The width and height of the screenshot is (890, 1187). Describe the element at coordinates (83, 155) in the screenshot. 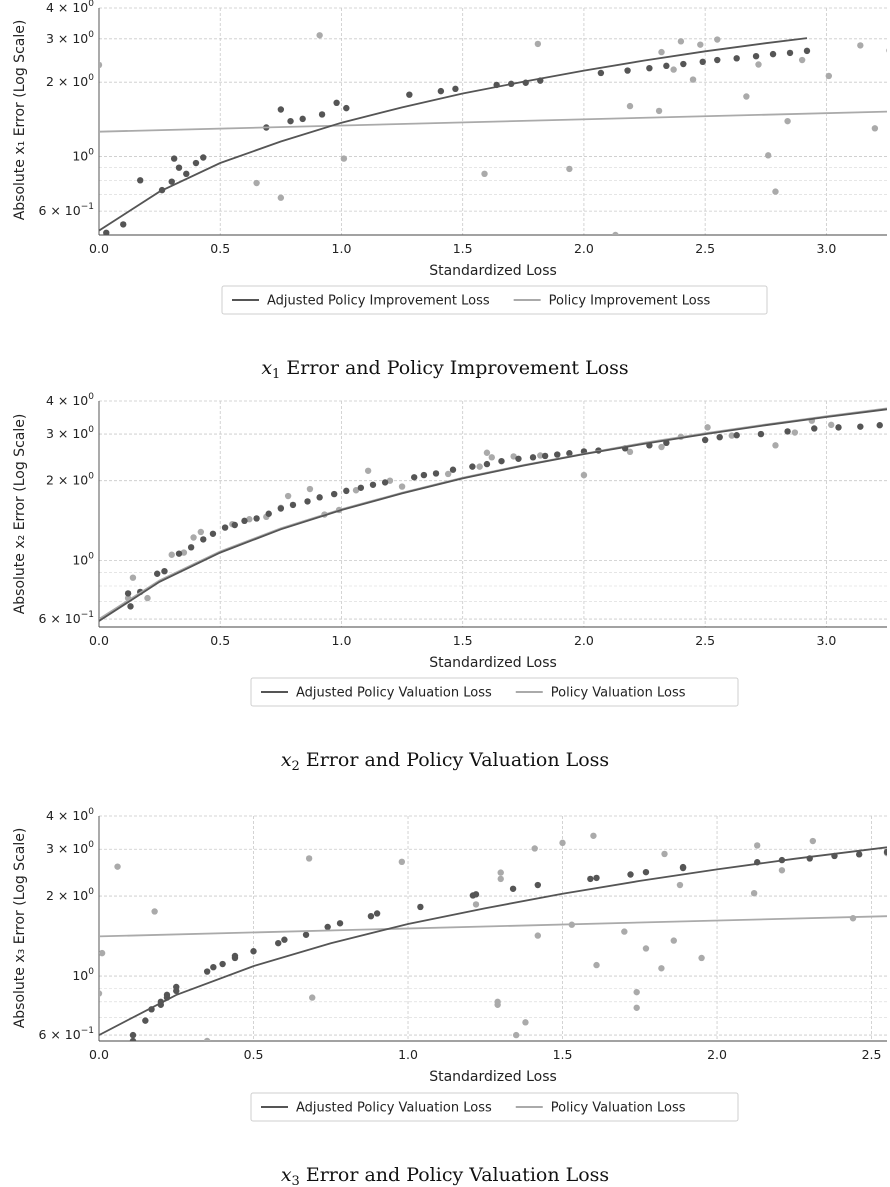

I see `y-tick-label: 100` at that location.